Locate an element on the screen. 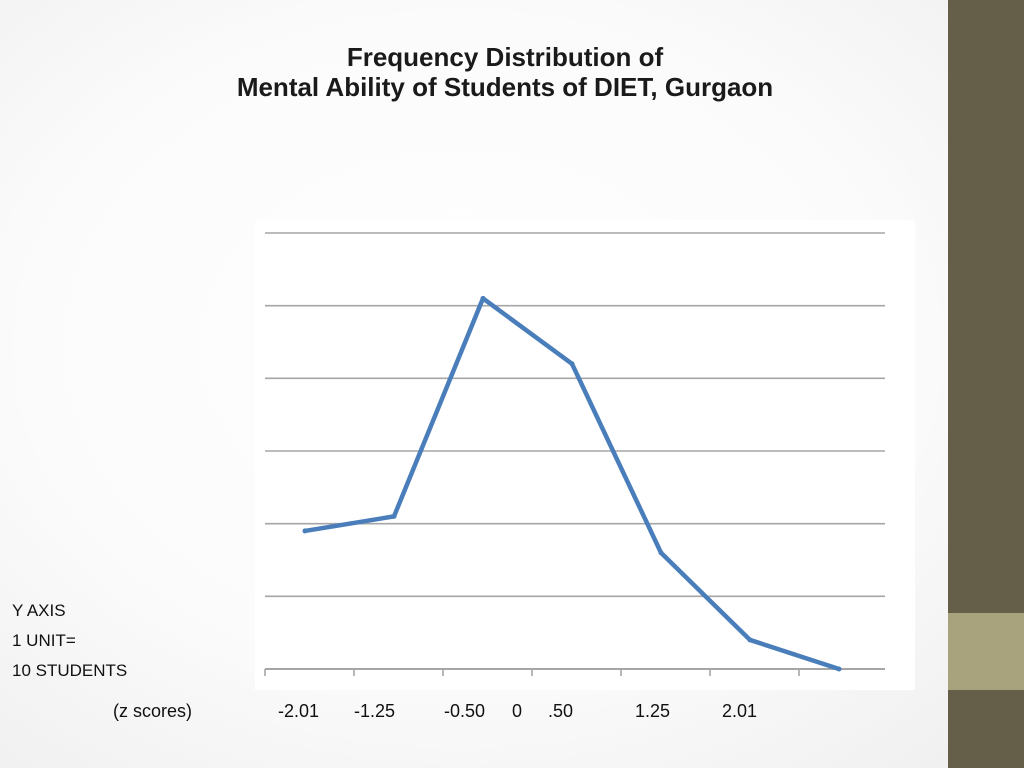 This screenshot has width=1024, height=768. y-axis-unit-note: Y AXIS 1 UNIT= 10 STUDENTS is located at coordinates (69, 641).